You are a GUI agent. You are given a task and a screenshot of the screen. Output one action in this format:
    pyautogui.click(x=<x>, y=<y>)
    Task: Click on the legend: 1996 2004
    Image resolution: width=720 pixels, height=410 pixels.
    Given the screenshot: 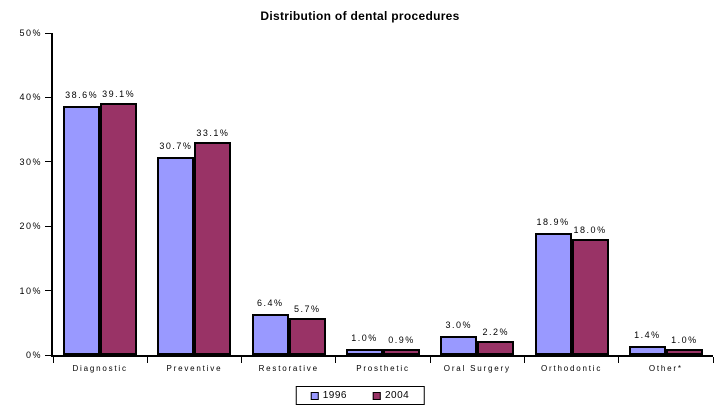 What is the action you would take?
    pyautogui.click(x=360, y=395)
    